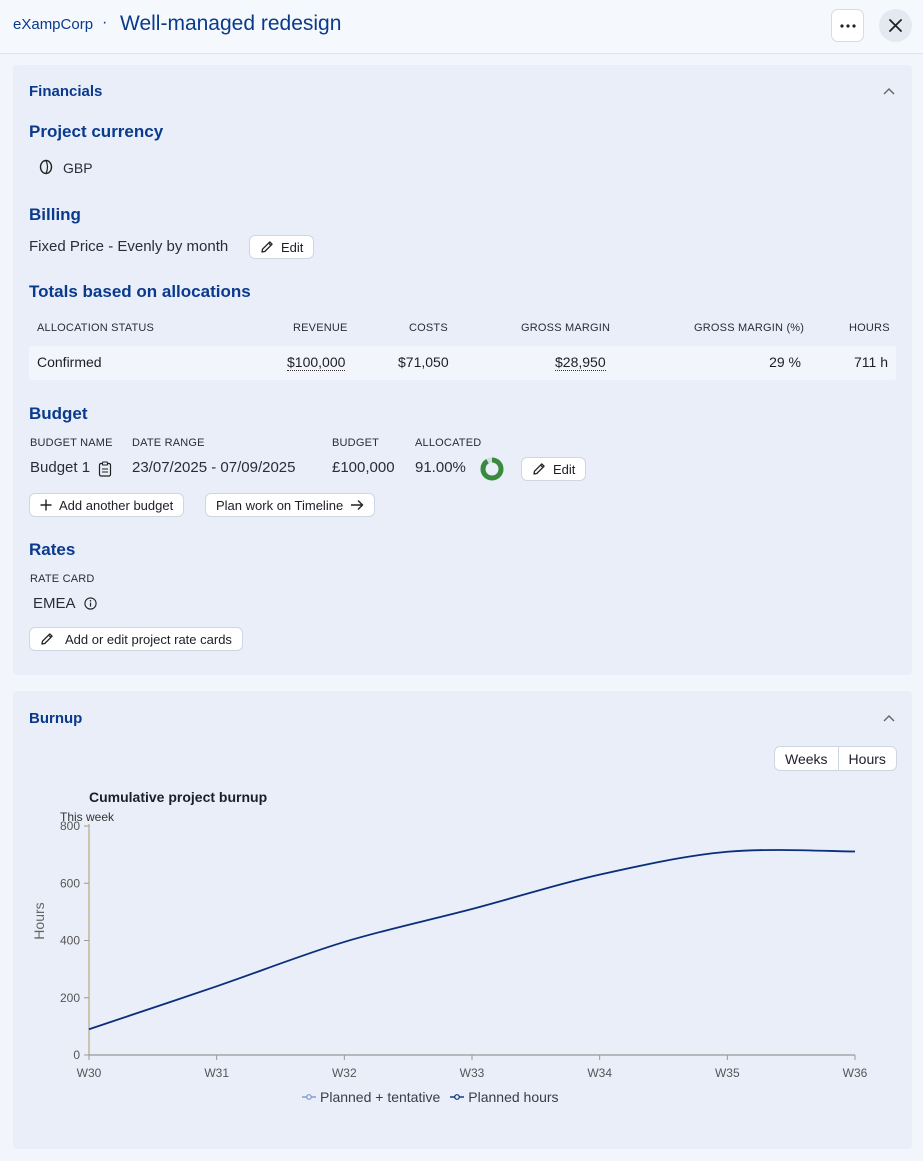 This screenshot has width=923, height=1161. What do you see at coordinates (52, 549) in the screenshot?
I see `rates-heading: Rates` at bounding box center [52, 549].